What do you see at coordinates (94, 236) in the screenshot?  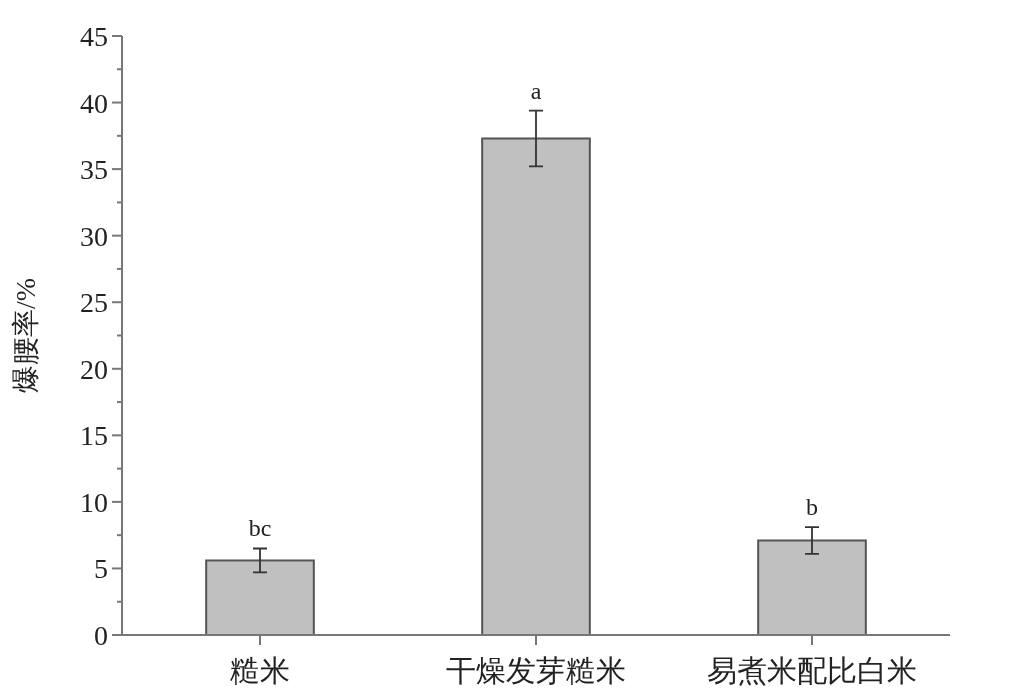 I see `y-tick-label: 30` at bounding box center [94, 236].